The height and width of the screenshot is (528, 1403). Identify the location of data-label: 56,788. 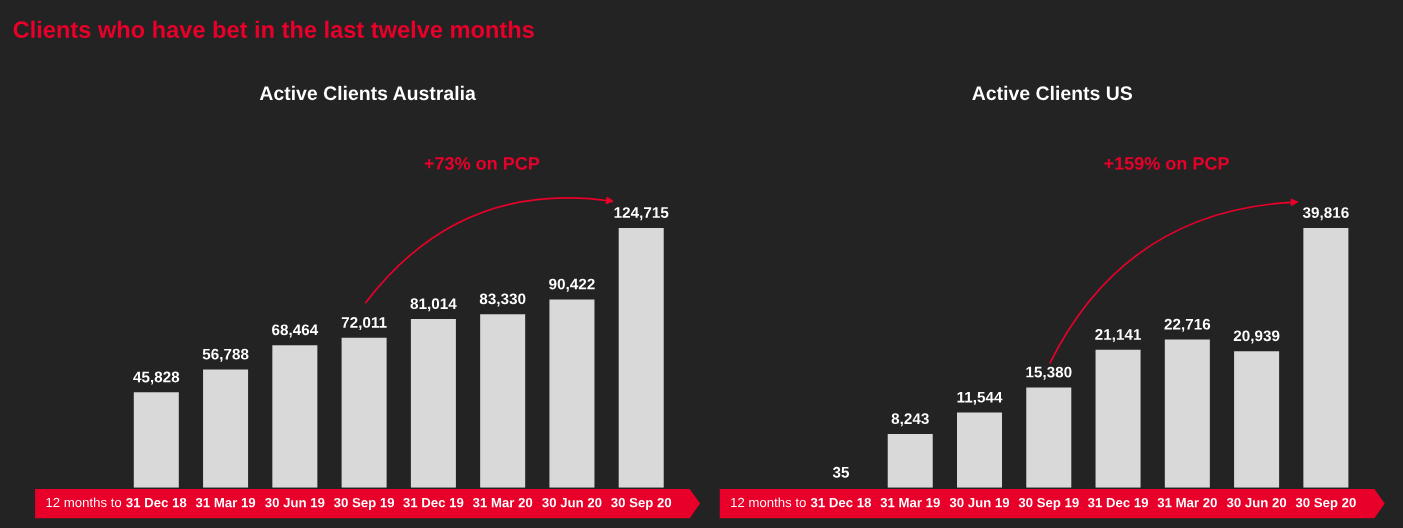
(225, 355).